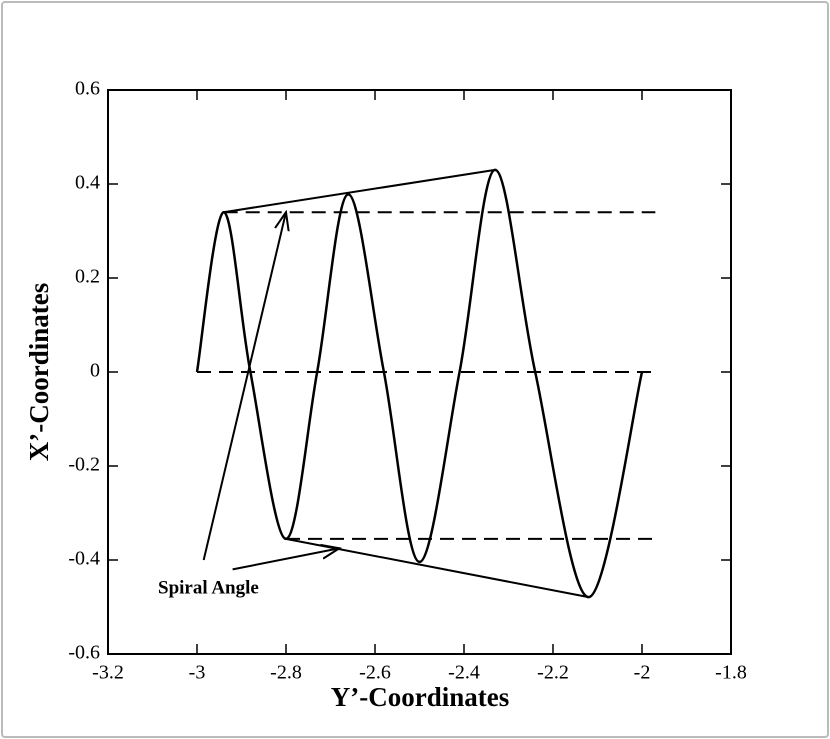 The height and width of the screenshot is (739, 830). What do you see at coordinates (375, 673) in the screenshot?
I see `x-tick-label: -2.6` at bounding box center [375, 673].